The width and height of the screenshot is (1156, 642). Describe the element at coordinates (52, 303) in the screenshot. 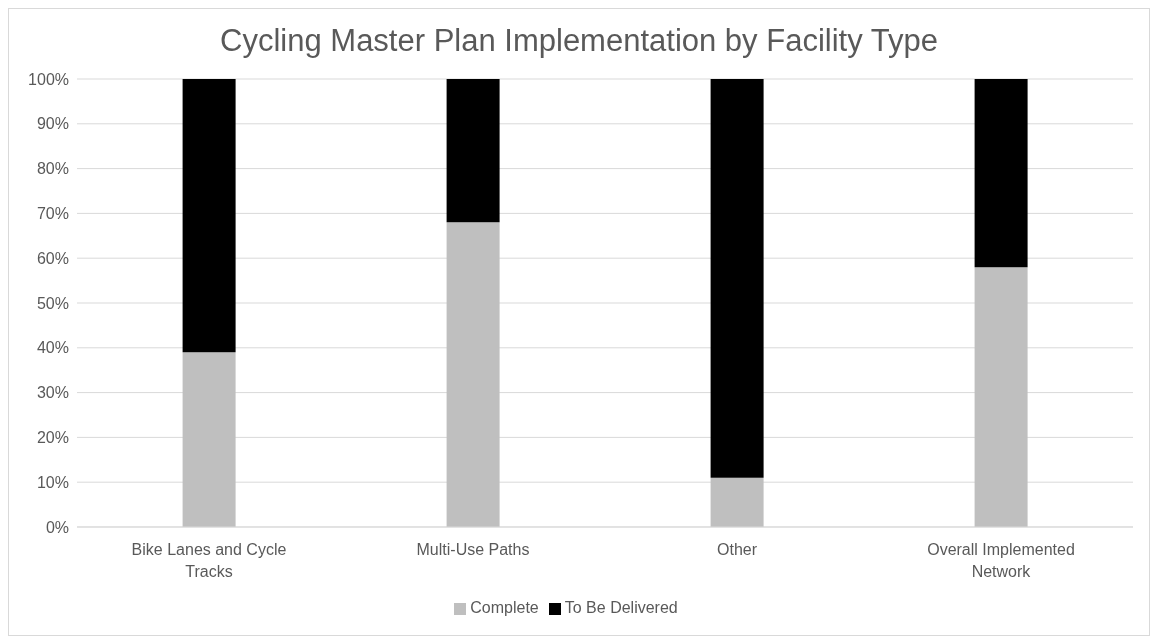

I see `y-tick-label: 50%` at that location.